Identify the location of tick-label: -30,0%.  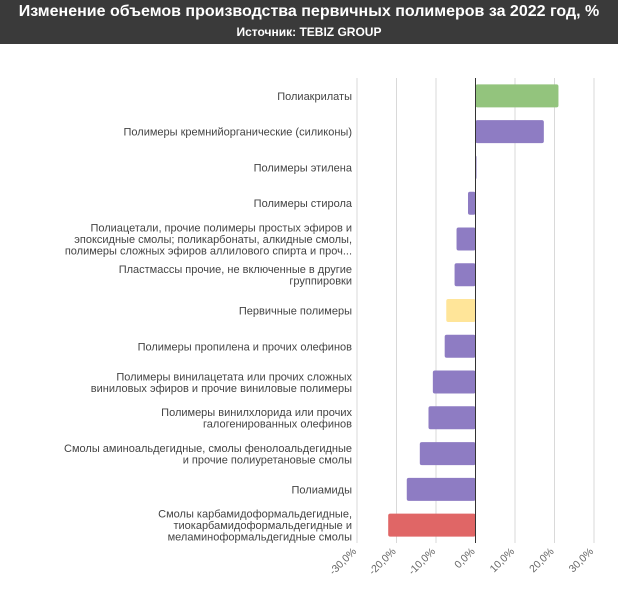
(343, 562).